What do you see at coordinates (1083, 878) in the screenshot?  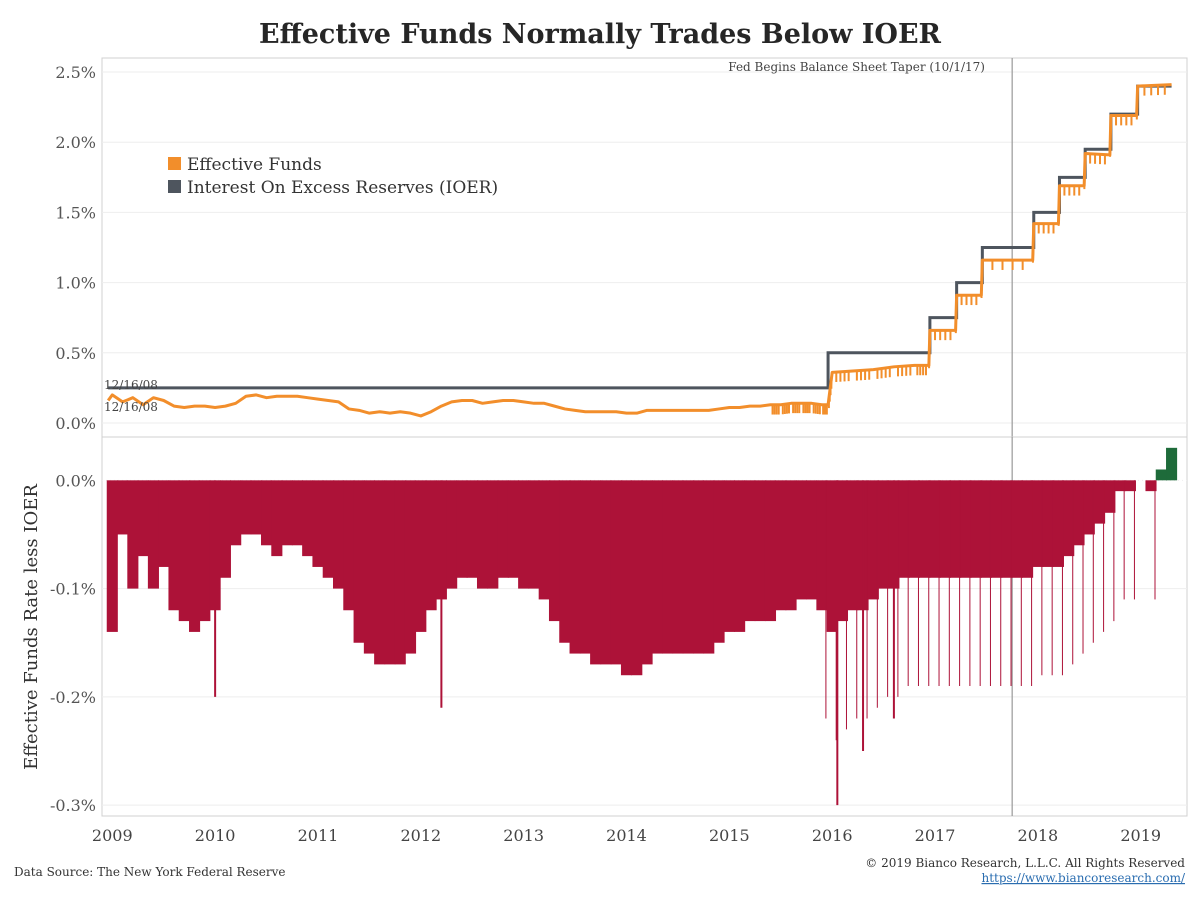 I see `website-link: https://www.biancoresearch.com/` at bounding box center [1083, 878].